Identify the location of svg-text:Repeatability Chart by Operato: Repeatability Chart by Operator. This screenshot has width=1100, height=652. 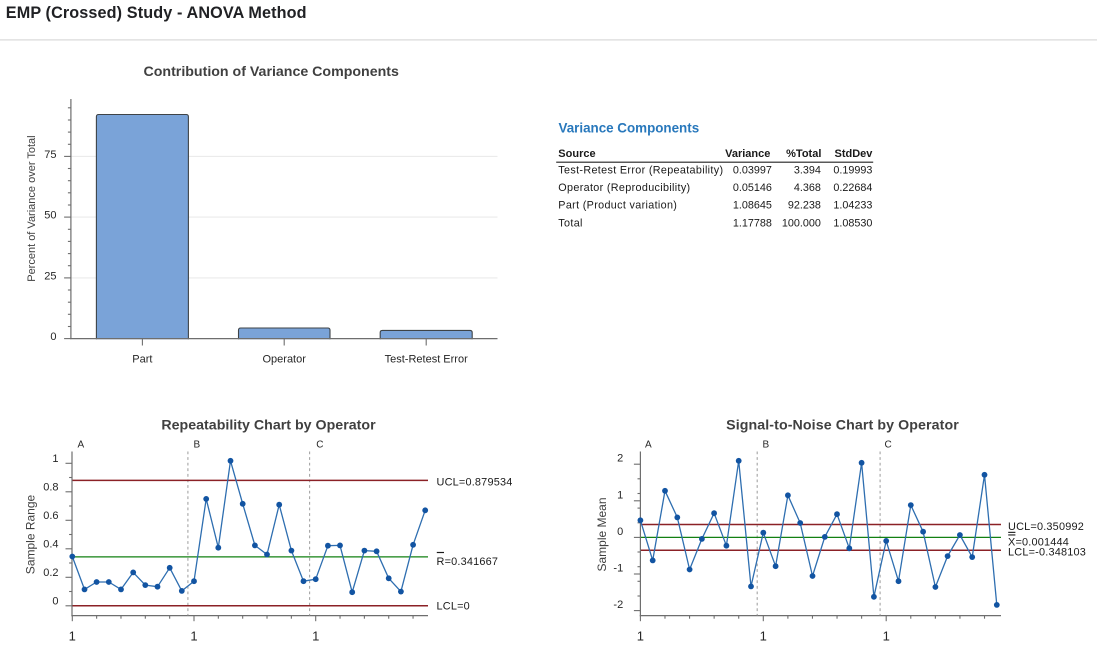
(268, 426).